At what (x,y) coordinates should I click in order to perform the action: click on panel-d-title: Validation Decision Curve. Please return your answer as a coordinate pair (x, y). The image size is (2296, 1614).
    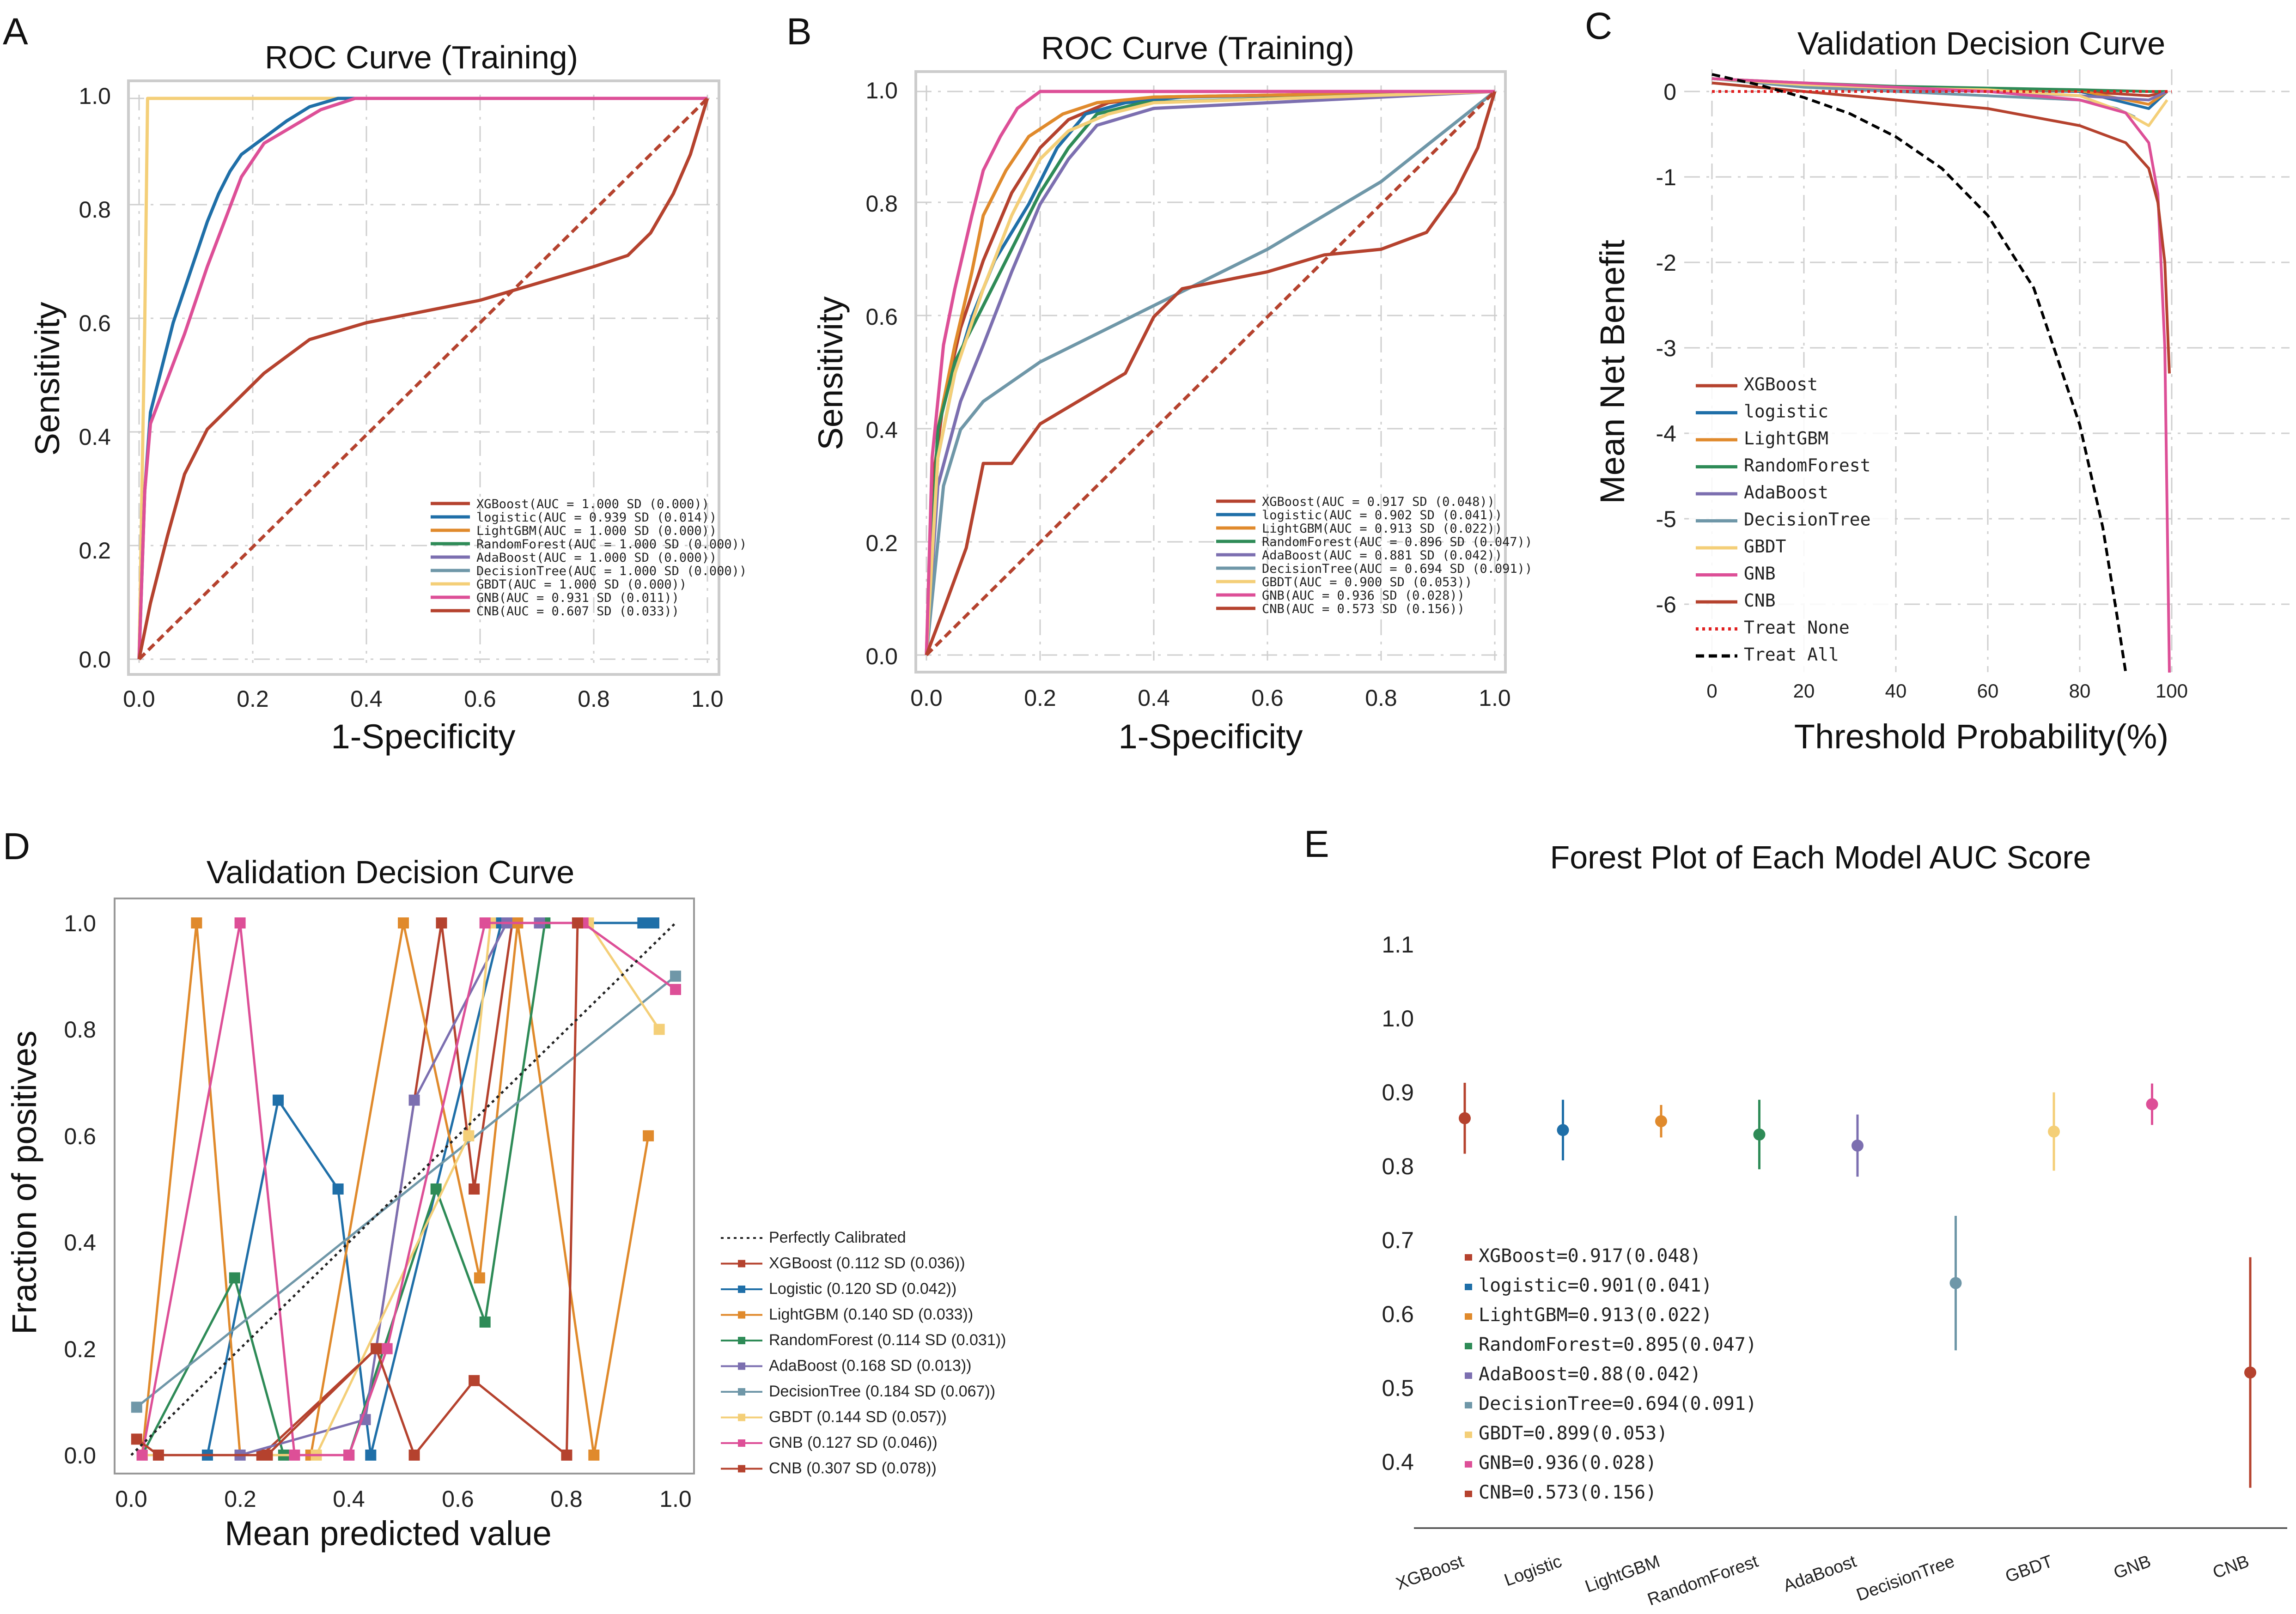
    Looking at the image, I should click on (390, 872).